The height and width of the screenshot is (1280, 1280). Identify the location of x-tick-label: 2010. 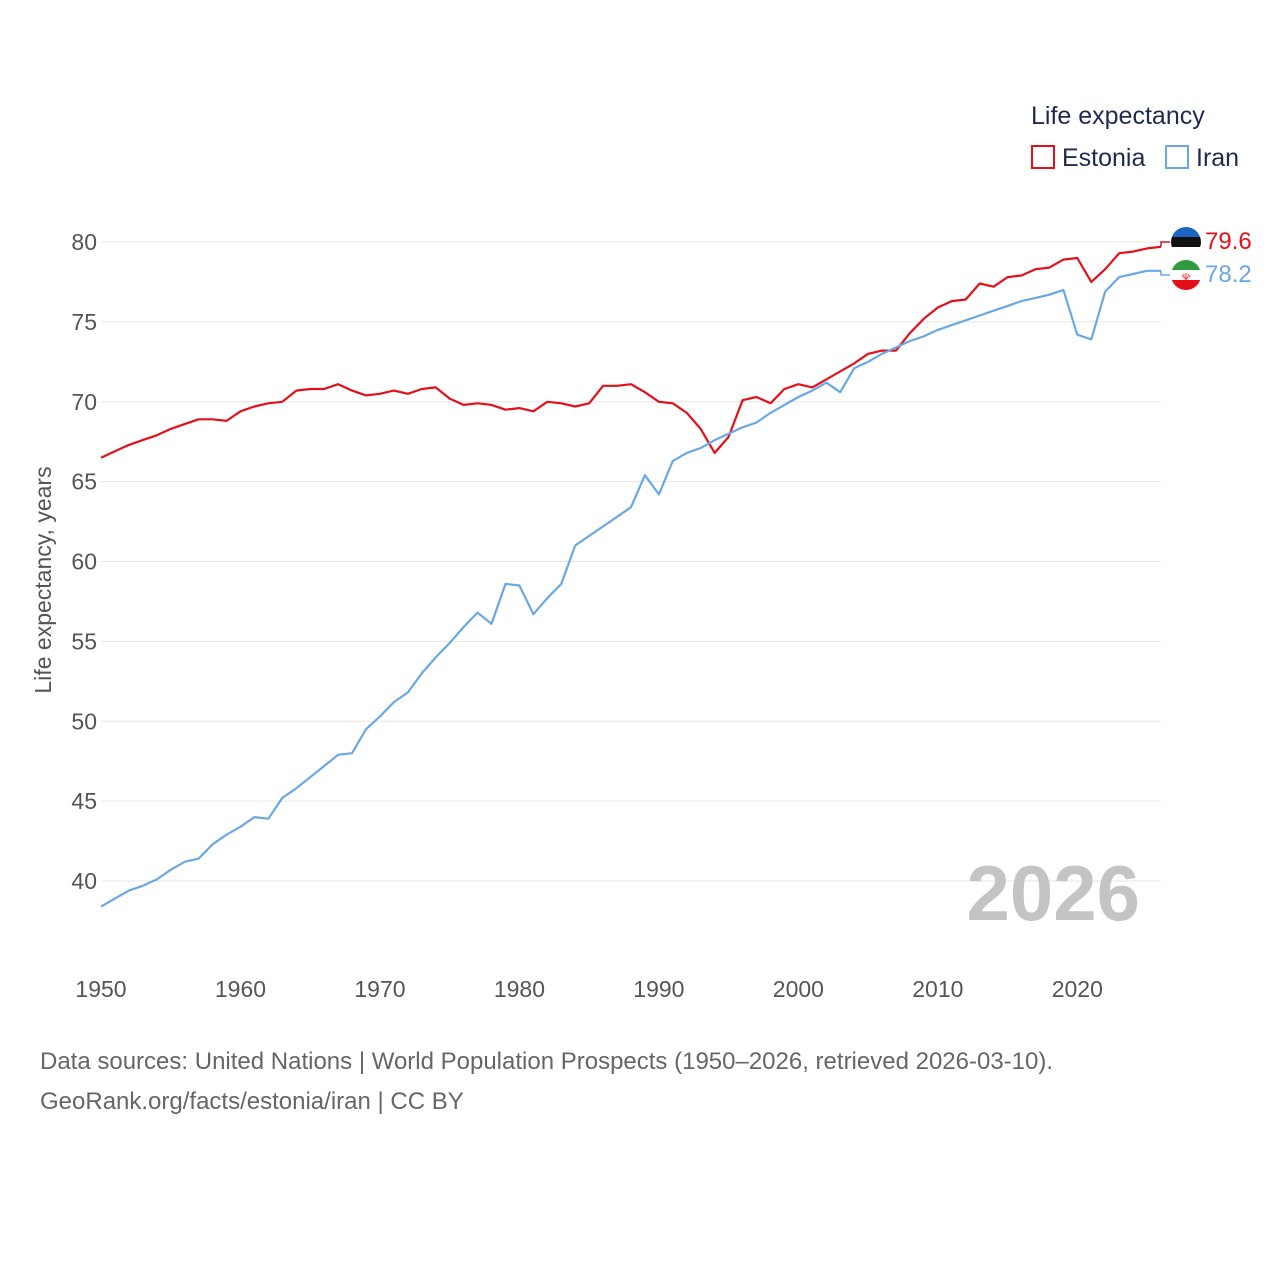
(937, 989).